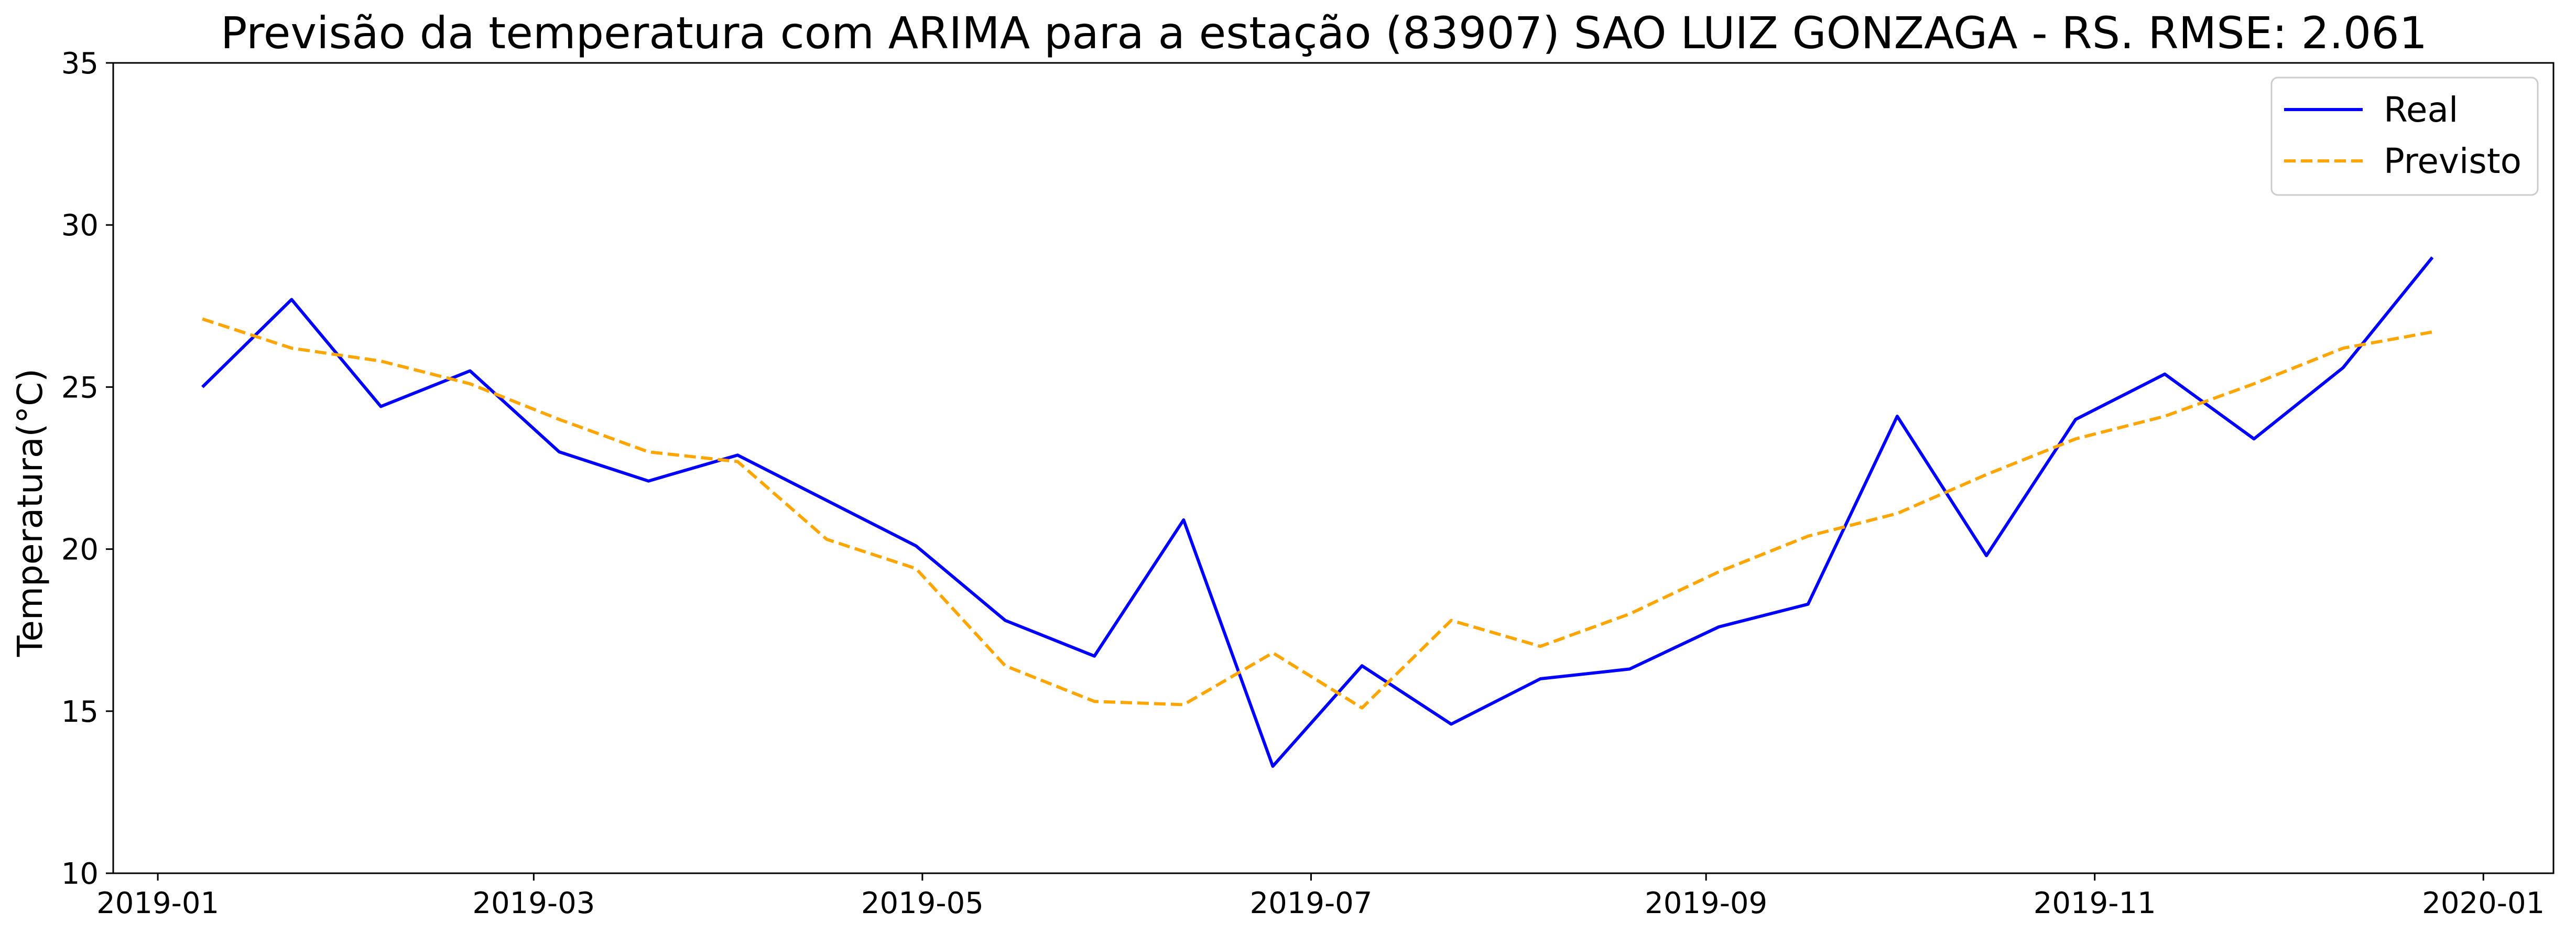 This screenshot has height=933, width=2576. I want to click on x-tick-label: 2020-01, so click(2483, 903).